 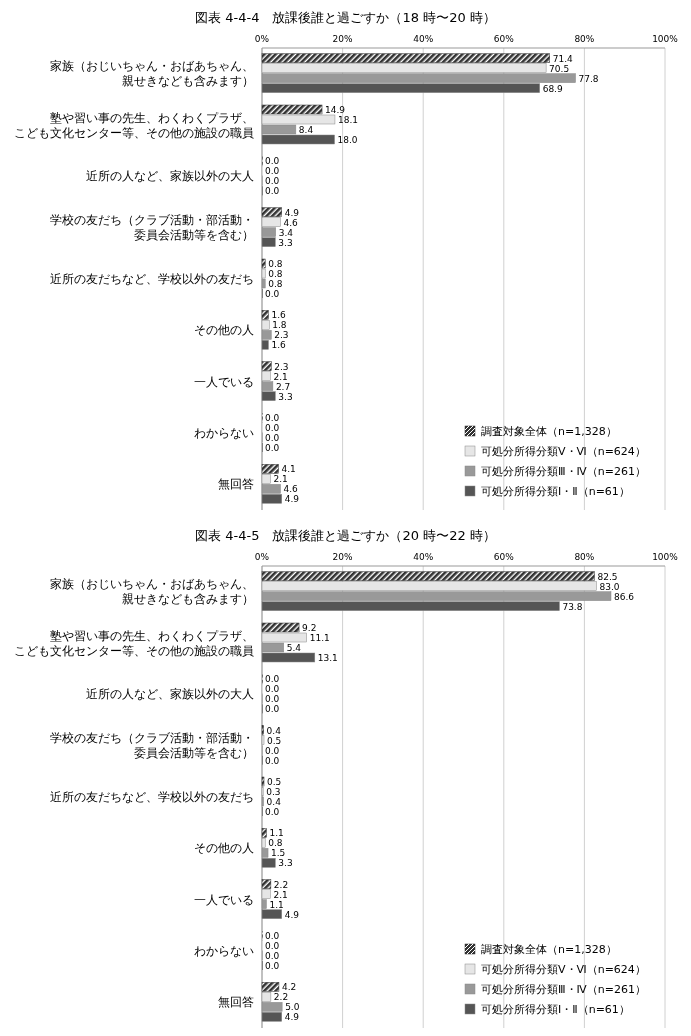 I want to click on x-tick-label: 20%, so click(x=343, y=39).